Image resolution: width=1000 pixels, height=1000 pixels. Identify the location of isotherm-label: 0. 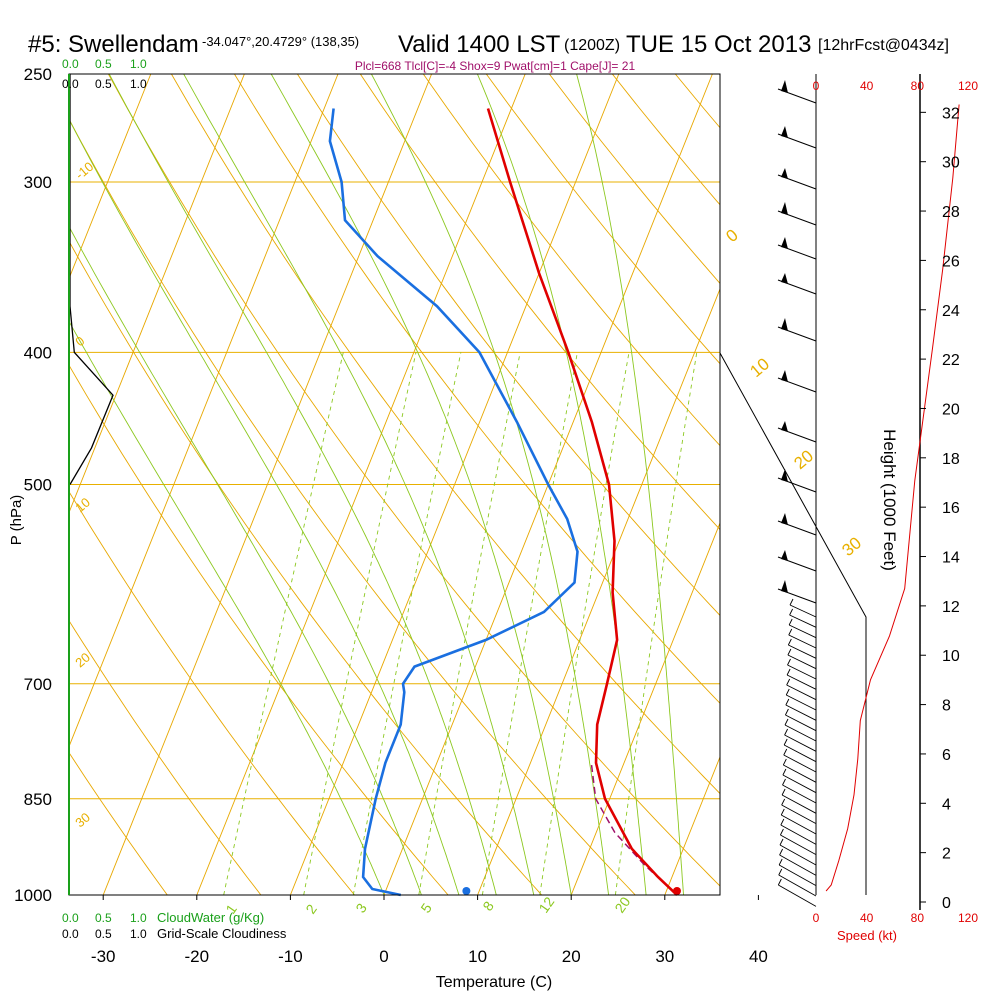
(731, 235).